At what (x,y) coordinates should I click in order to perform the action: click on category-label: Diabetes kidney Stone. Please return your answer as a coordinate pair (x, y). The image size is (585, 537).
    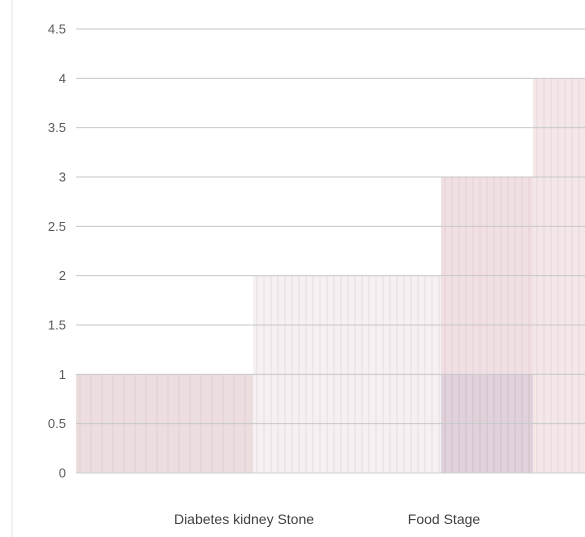
    Looking at the image, I should click on (244, 519).